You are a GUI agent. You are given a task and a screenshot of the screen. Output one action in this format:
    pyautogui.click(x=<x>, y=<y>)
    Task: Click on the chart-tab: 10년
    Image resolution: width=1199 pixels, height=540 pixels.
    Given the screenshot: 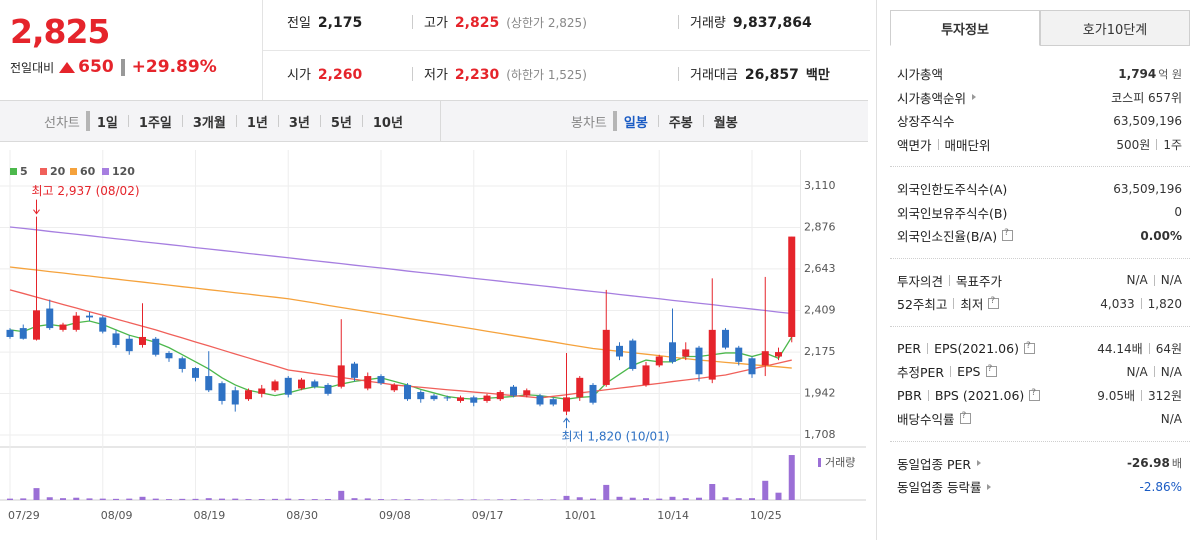 What is the action you would take?
    pyautogui.click(x=387, y=123)
    